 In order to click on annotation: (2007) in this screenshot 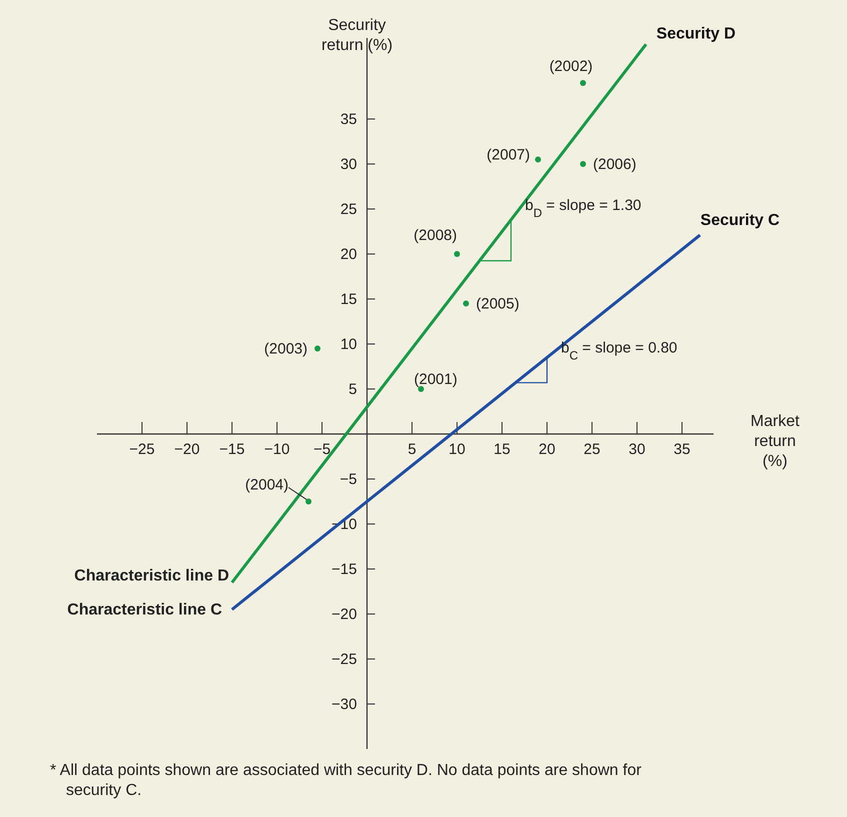, I will do `click(508, 155)`.